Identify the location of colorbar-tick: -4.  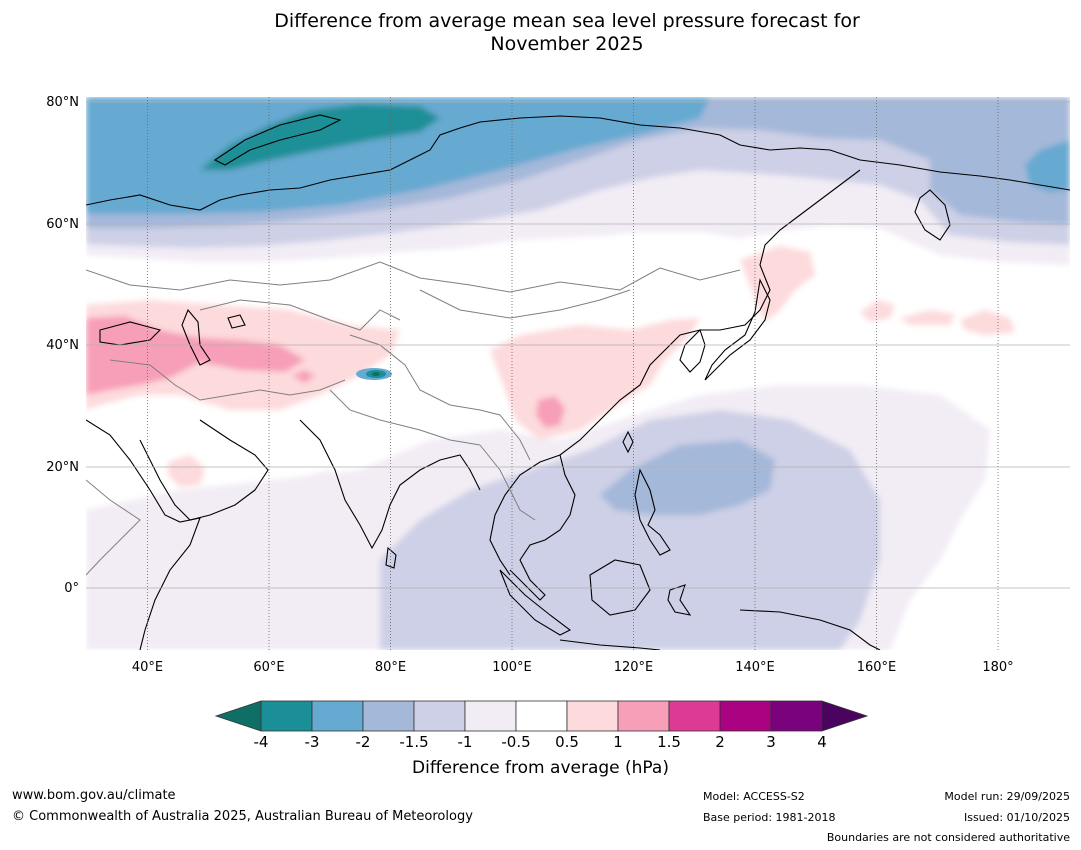
(261, 742).